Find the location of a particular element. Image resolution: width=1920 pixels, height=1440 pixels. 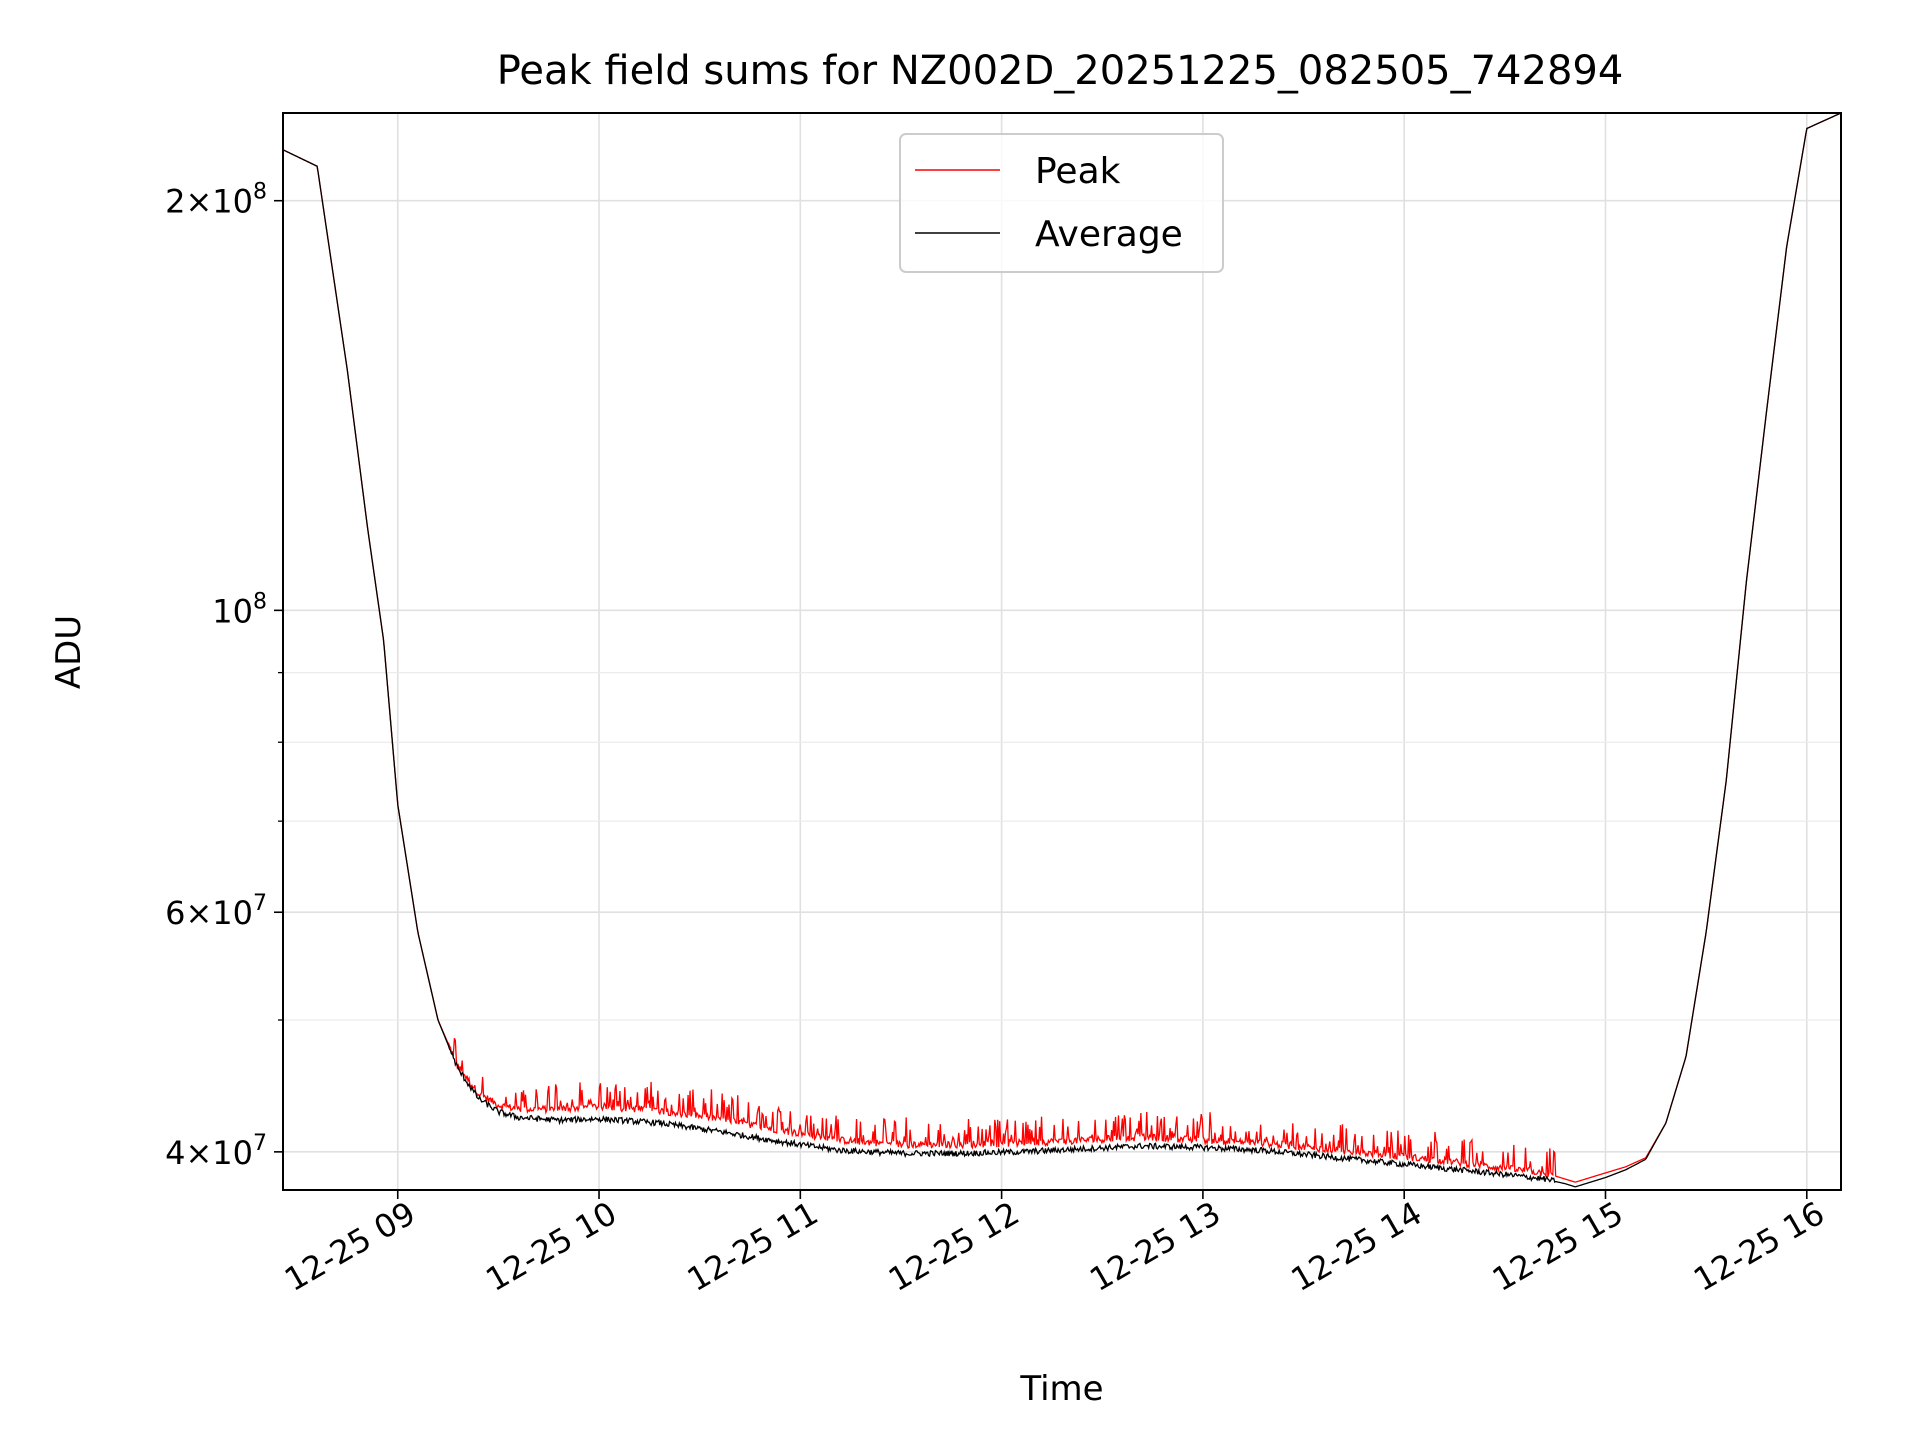

y-tick-label: 4×10⁷ is located at coordinates (216, 1151).